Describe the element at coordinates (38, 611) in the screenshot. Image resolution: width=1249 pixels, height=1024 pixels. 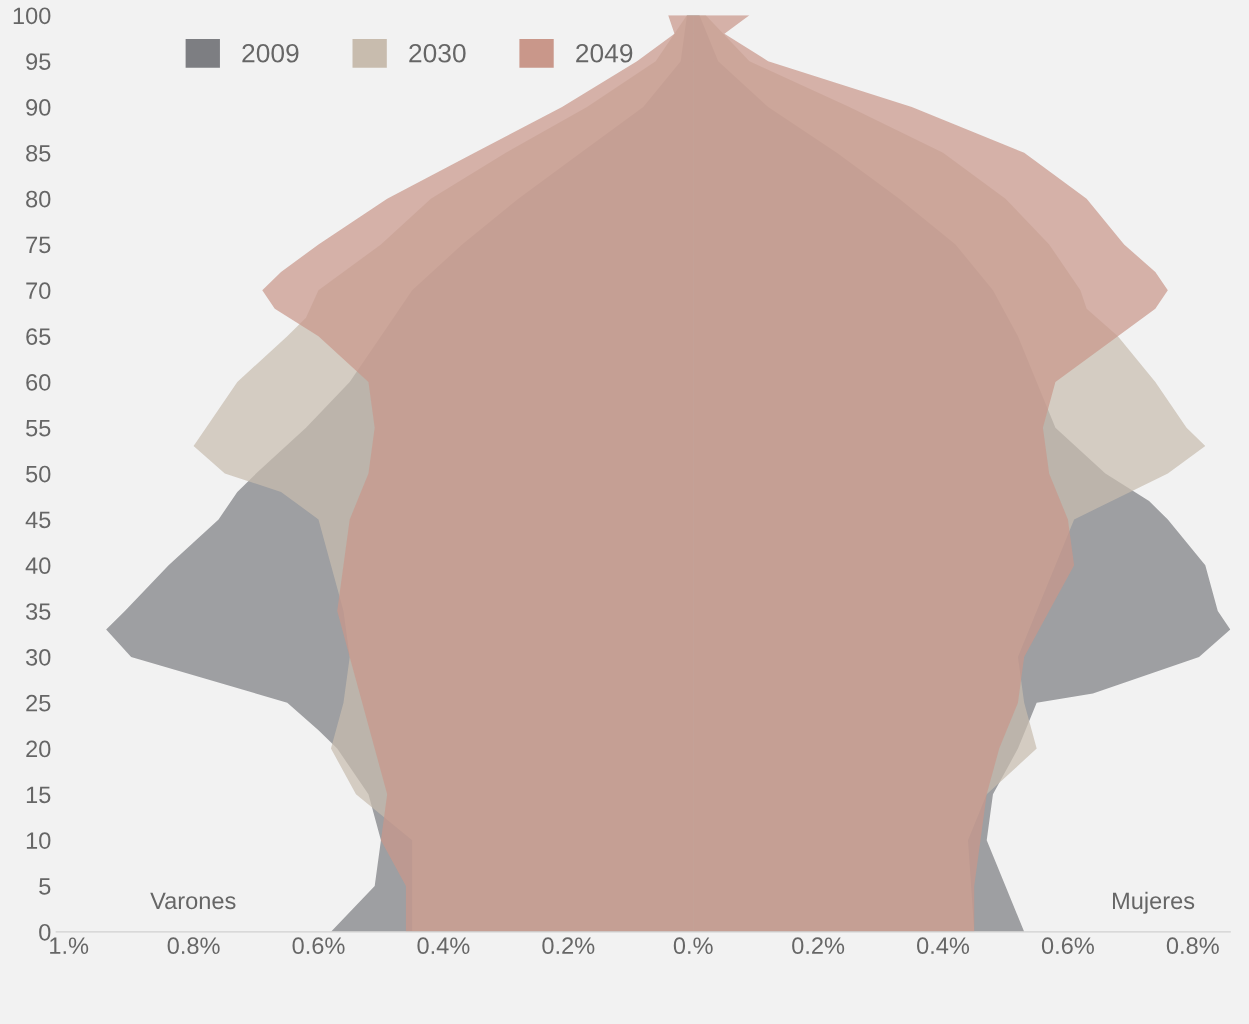
I see `y-tick-label: 35` at that location.